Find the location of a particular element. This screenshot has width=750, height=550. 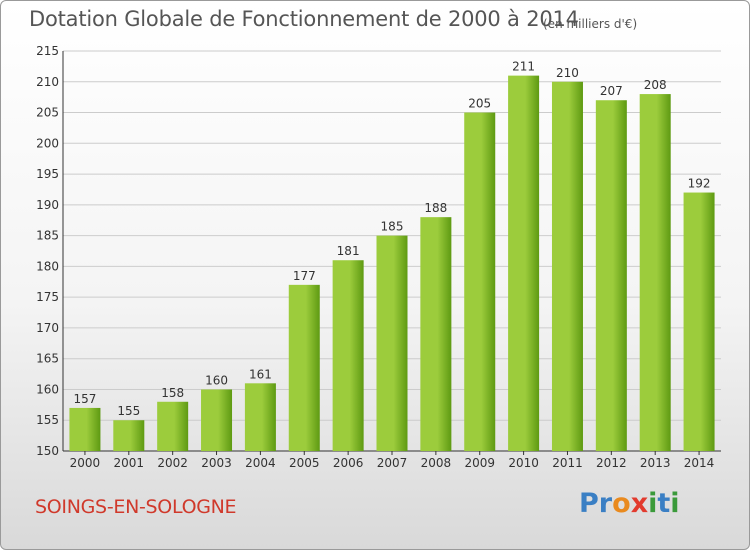

x-tick-label: 2005 is located at coordinates (304, 463).